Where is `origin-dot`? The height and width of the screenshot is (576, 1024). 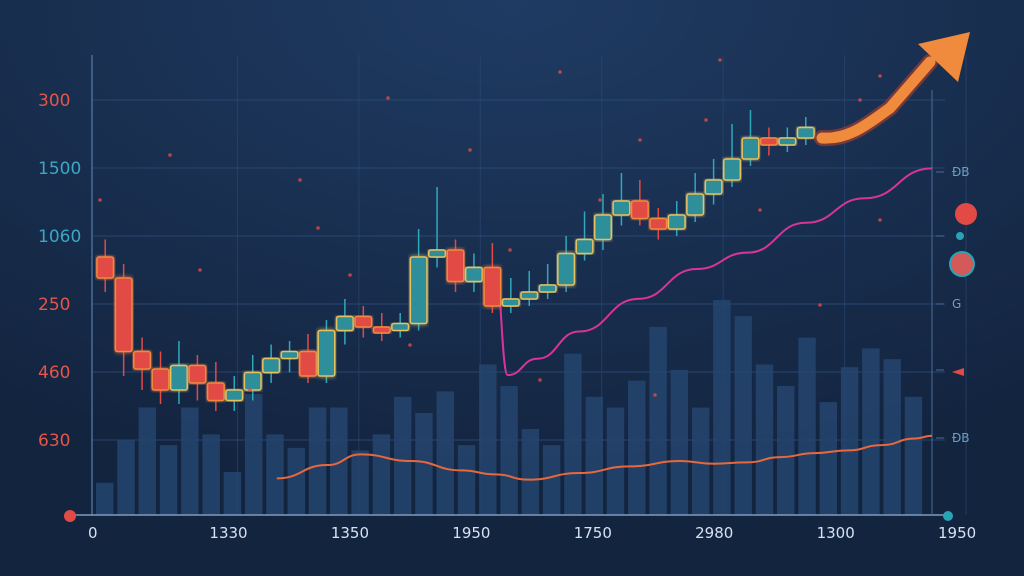
origin-dot is located at coordinates (70, 516).